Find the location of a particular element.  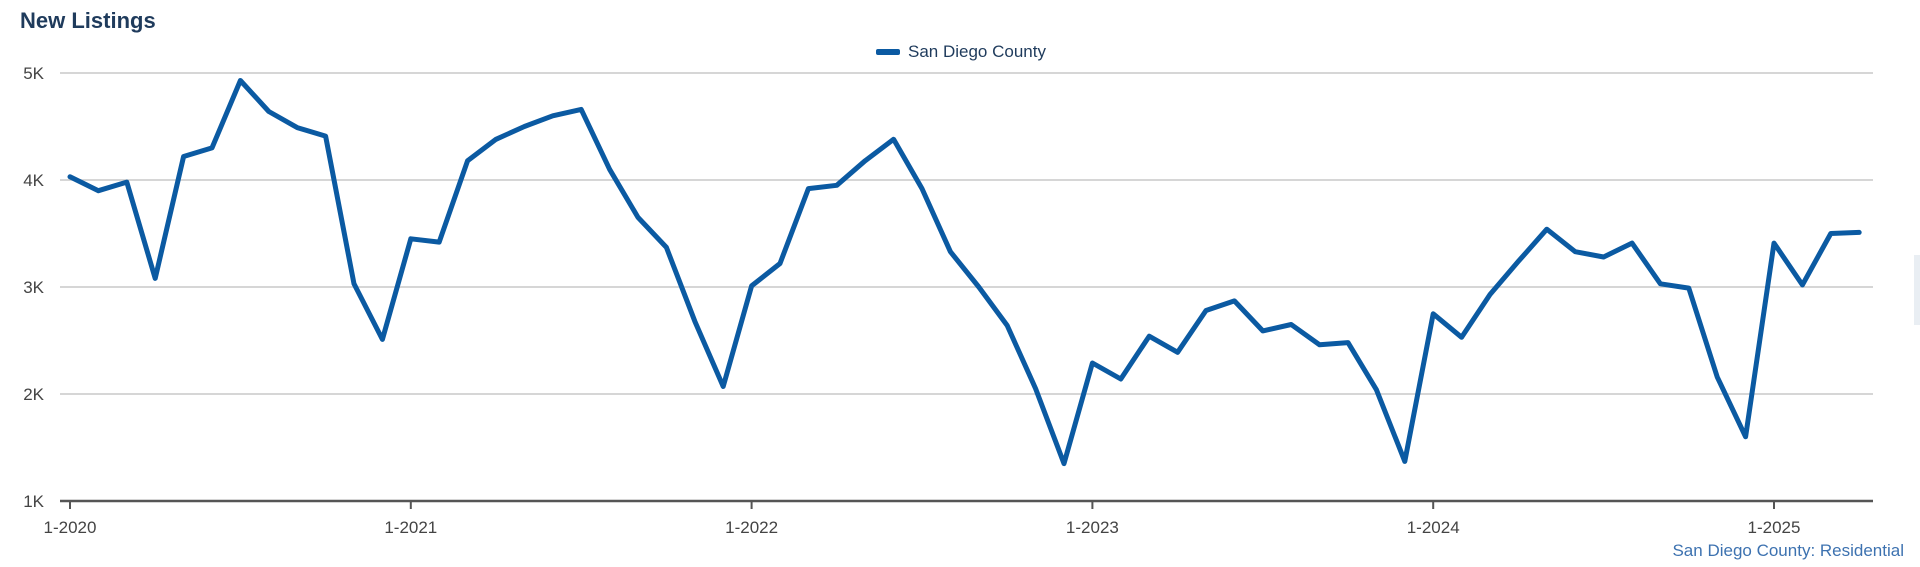

y-tick-label: 4K is located at coordinates (33, 180).